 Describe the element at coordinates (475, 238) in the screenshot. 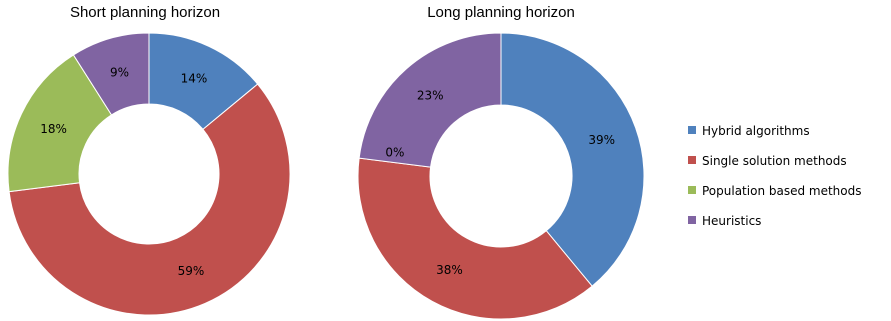

I see `slice-single-solution-methods` at that location.